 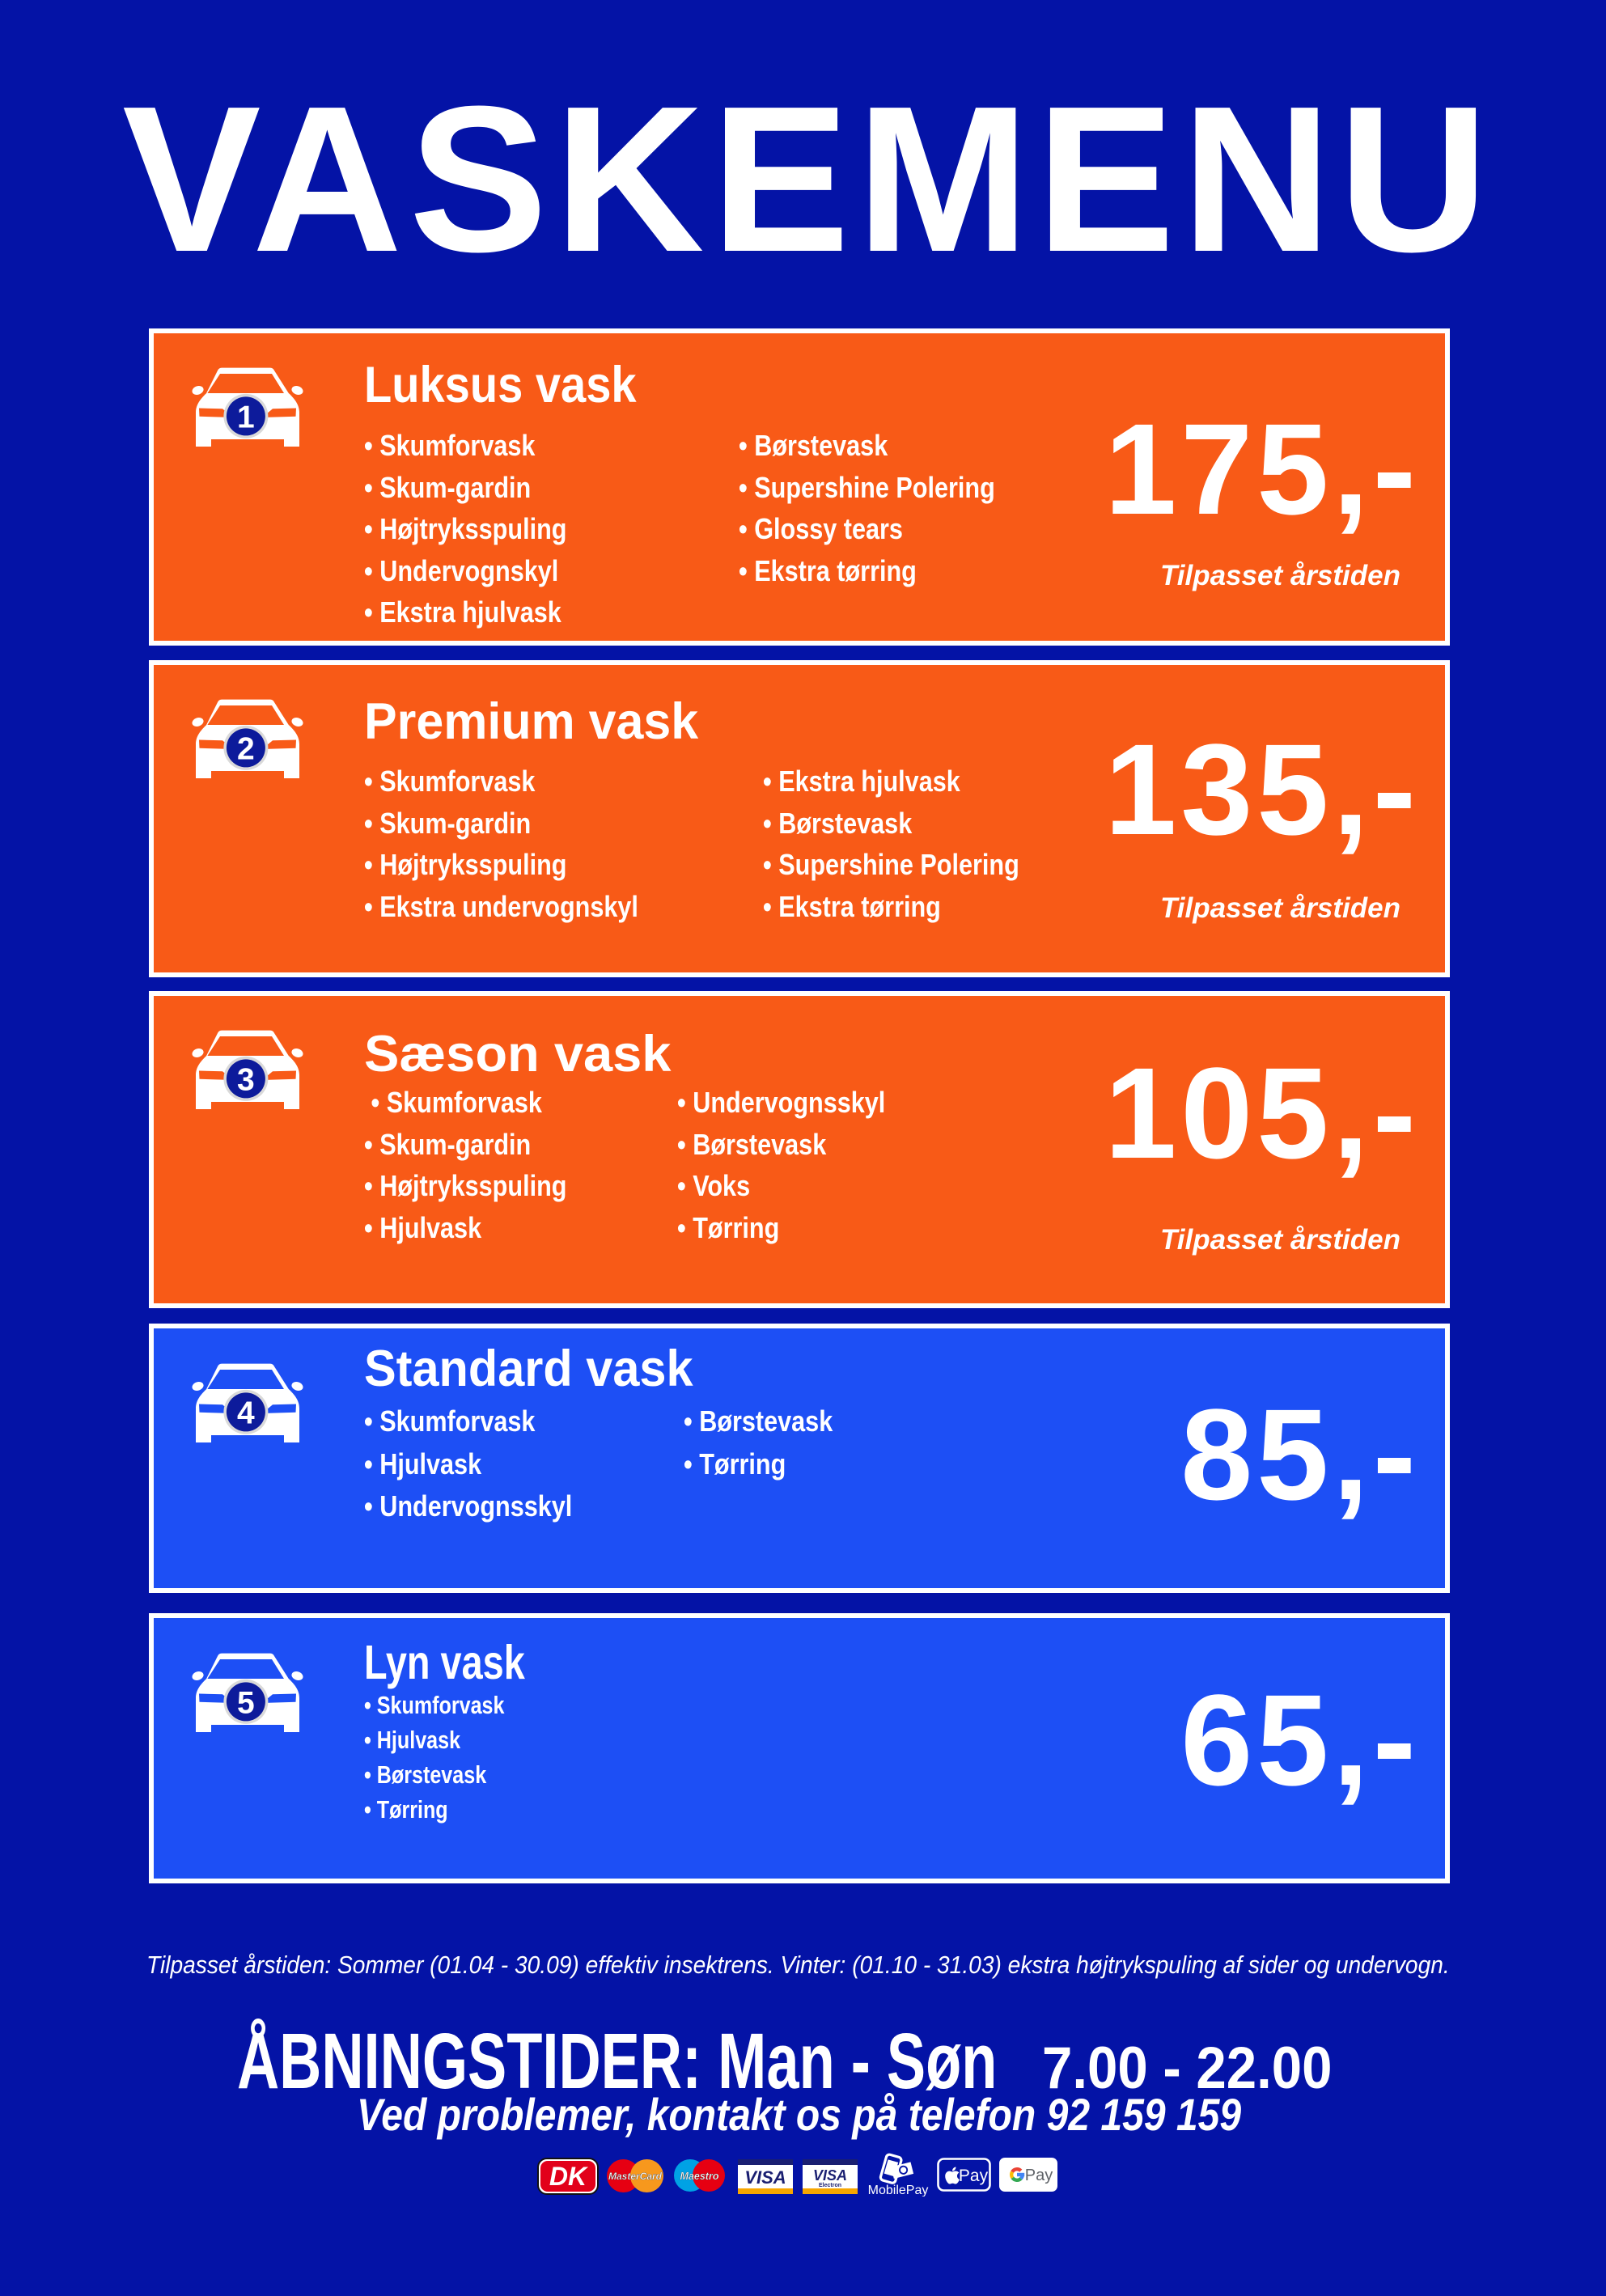 What do you see at coordinates (569, 2176) in the screenshot?
I see `svg-text: DK` at bounding box center [569, 2176].